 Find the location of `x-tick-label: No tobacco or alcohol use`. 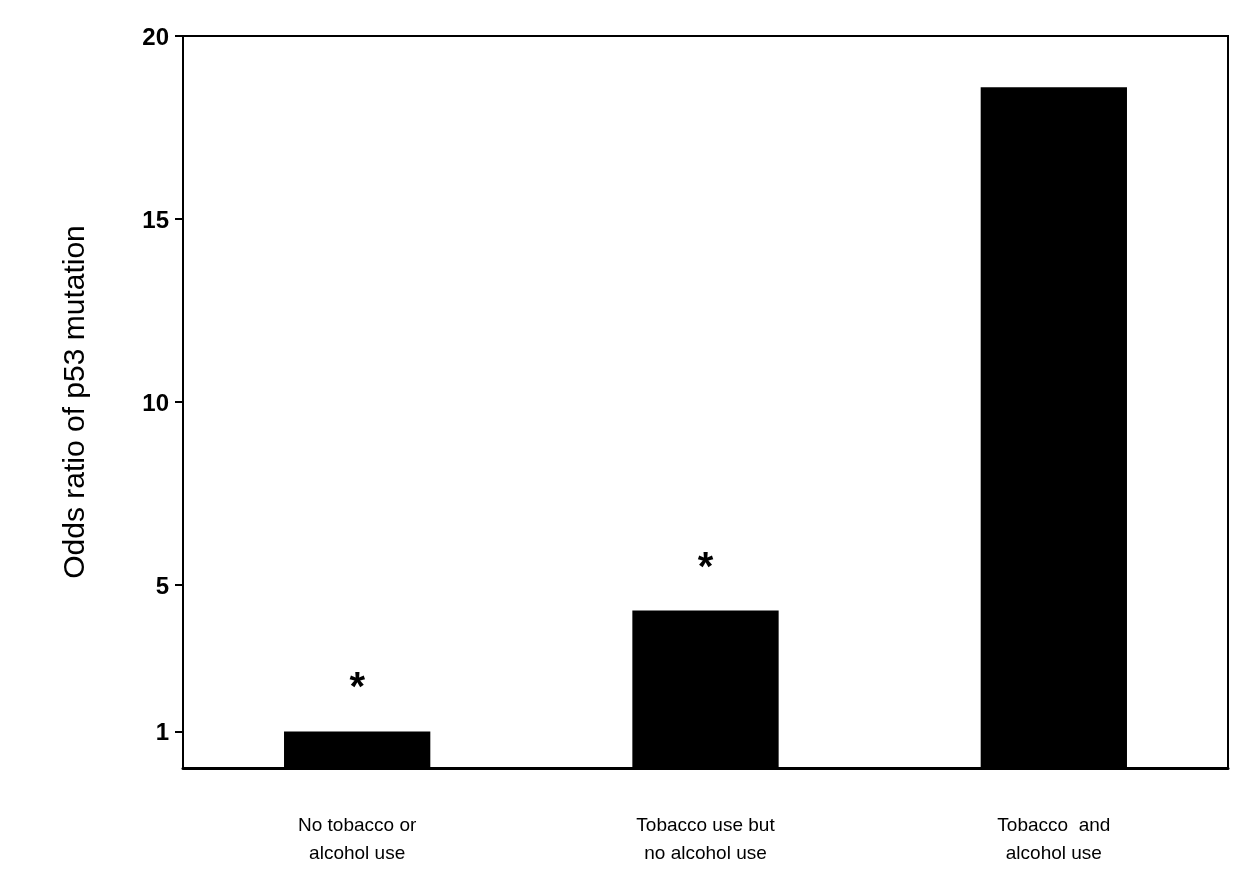

x-tick-label: No tobacco or alcohol use is located at coordinates (357, 838).